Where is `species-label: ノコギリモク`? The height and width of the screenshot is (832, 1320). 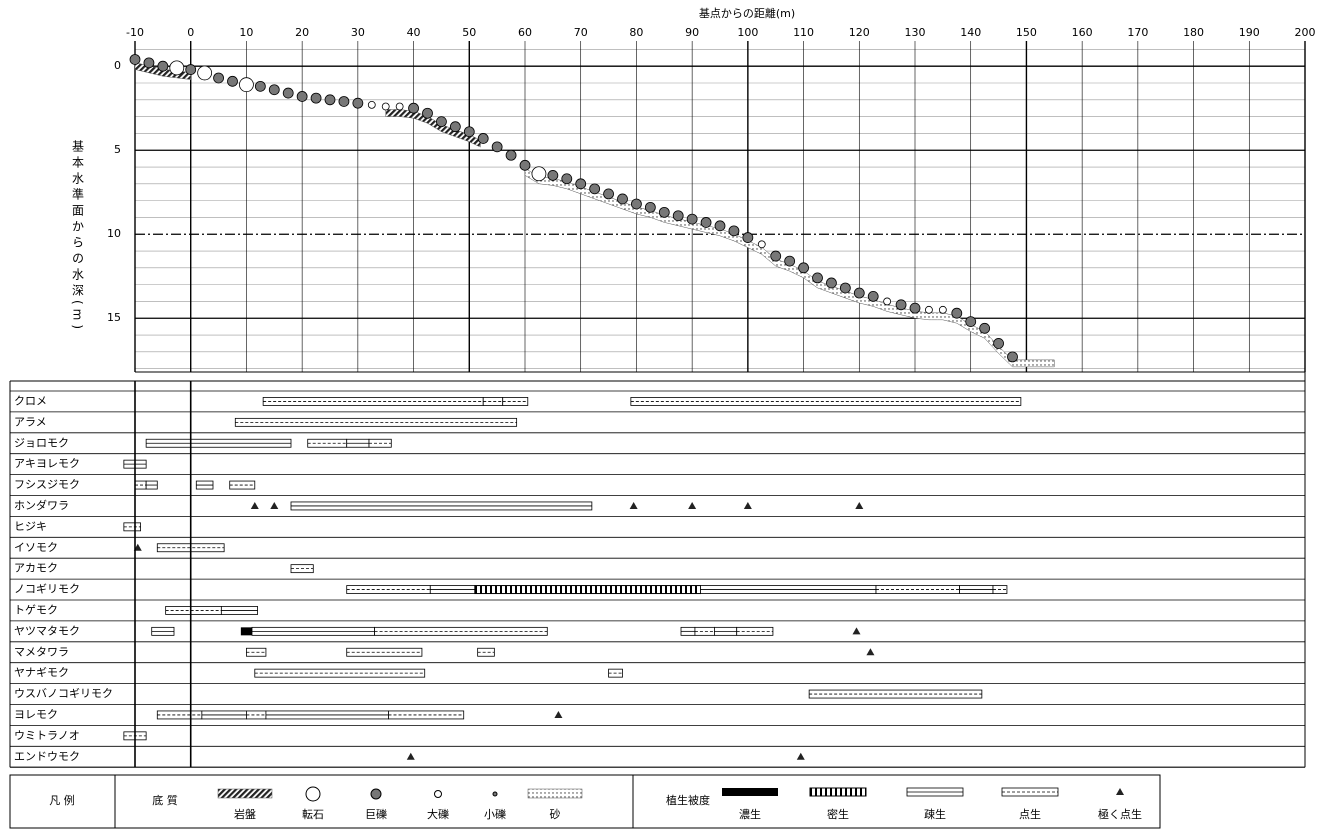 species-label: ノコギリモク is located at coordinates (47, 589).